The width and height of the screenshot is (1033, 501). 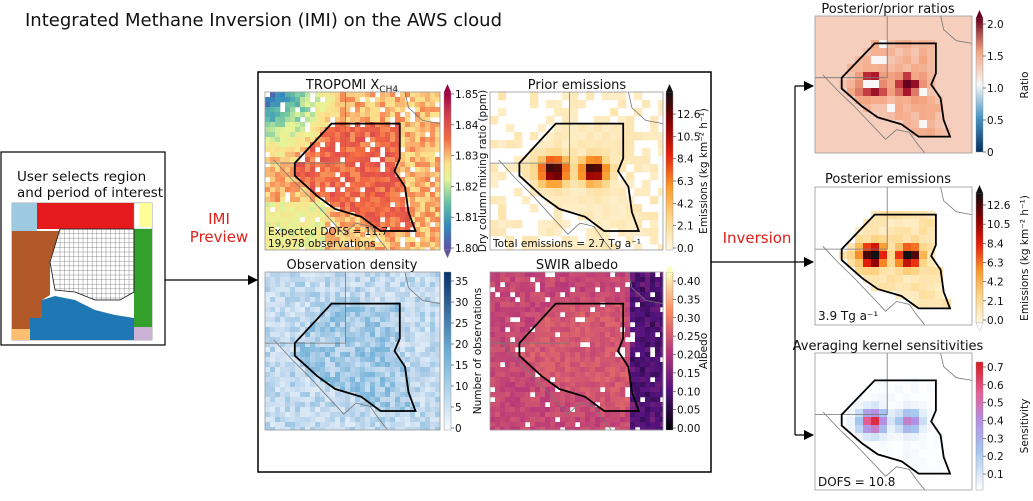 I want to click on colorbar-tick-label: 15, so click(x=461, y=366).